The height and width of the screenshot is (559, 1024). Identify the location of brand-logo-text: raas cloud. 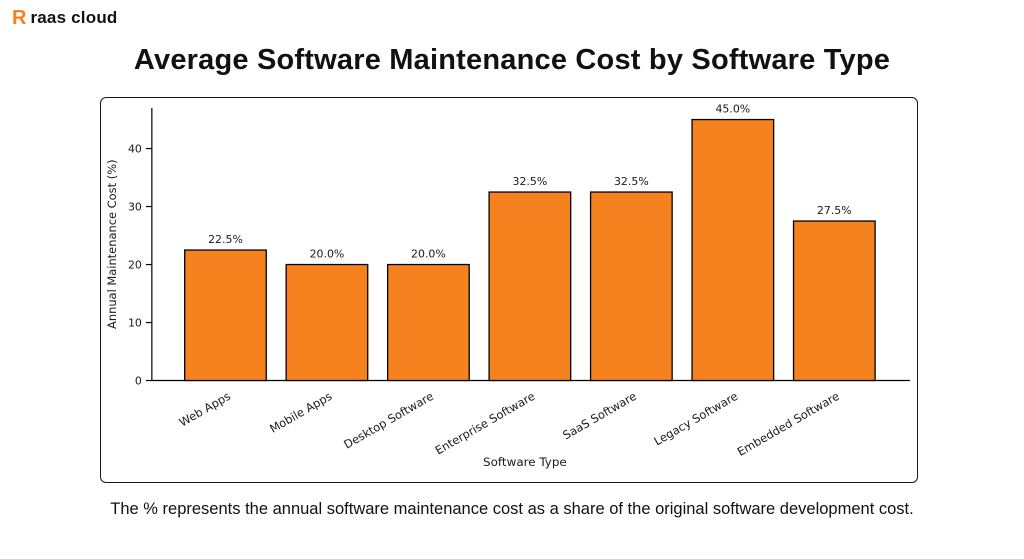
(74, 17).